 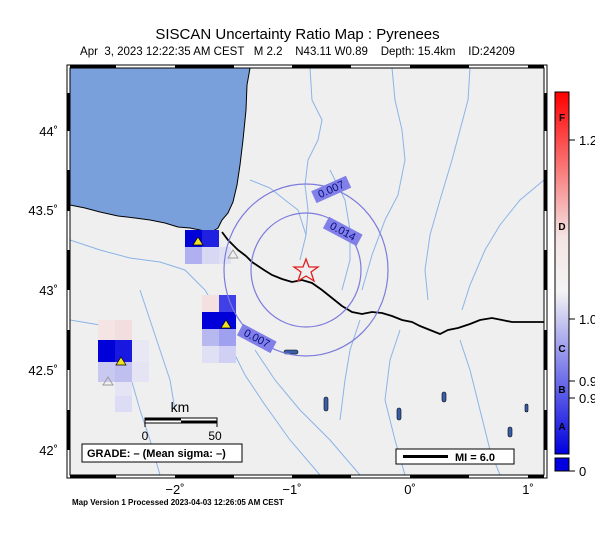 I want to click on lon-label-minus2: −2˚, so click(x=174, y=489).